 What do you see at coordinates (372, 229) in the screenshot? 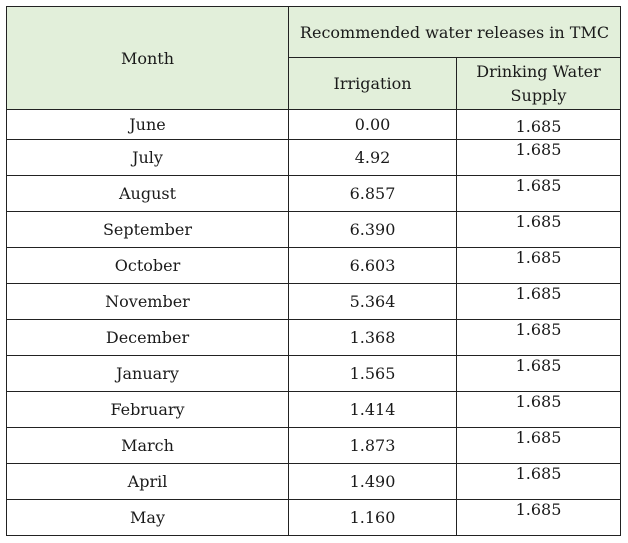
I see `irrigation-cell: 6.390` at bounding box center [372, 229].